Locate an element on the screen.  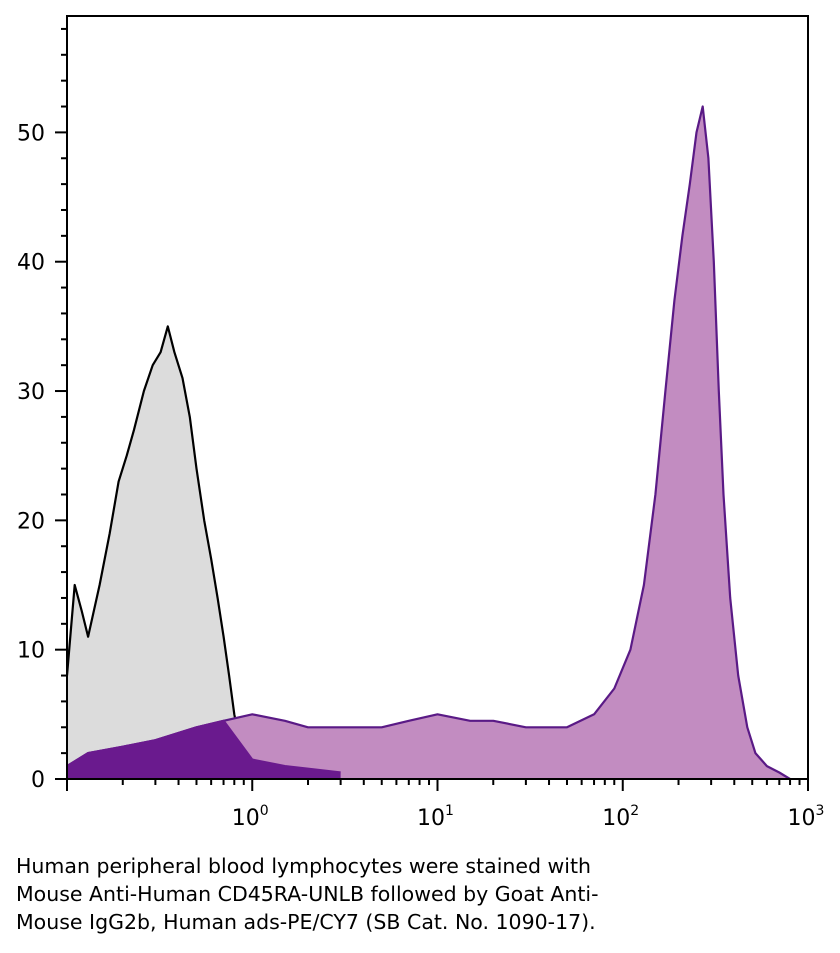
x-tick-label: 10⁰ is located at coordinates (250, 817).